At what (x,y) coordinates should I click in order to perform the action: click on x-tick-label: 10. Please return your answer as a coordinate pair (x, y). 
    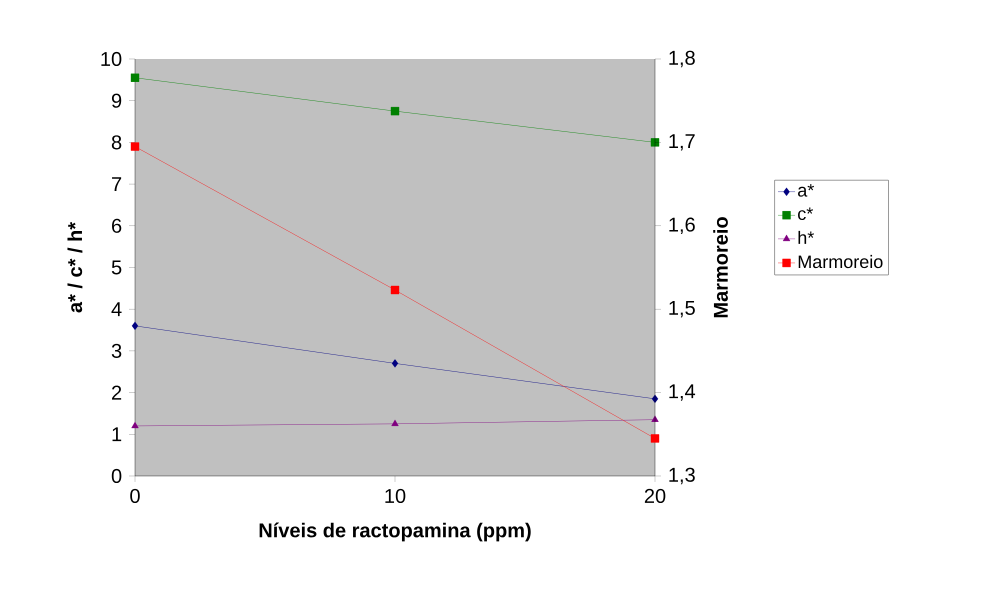
    Looking at the image, I should click on (395, 496).